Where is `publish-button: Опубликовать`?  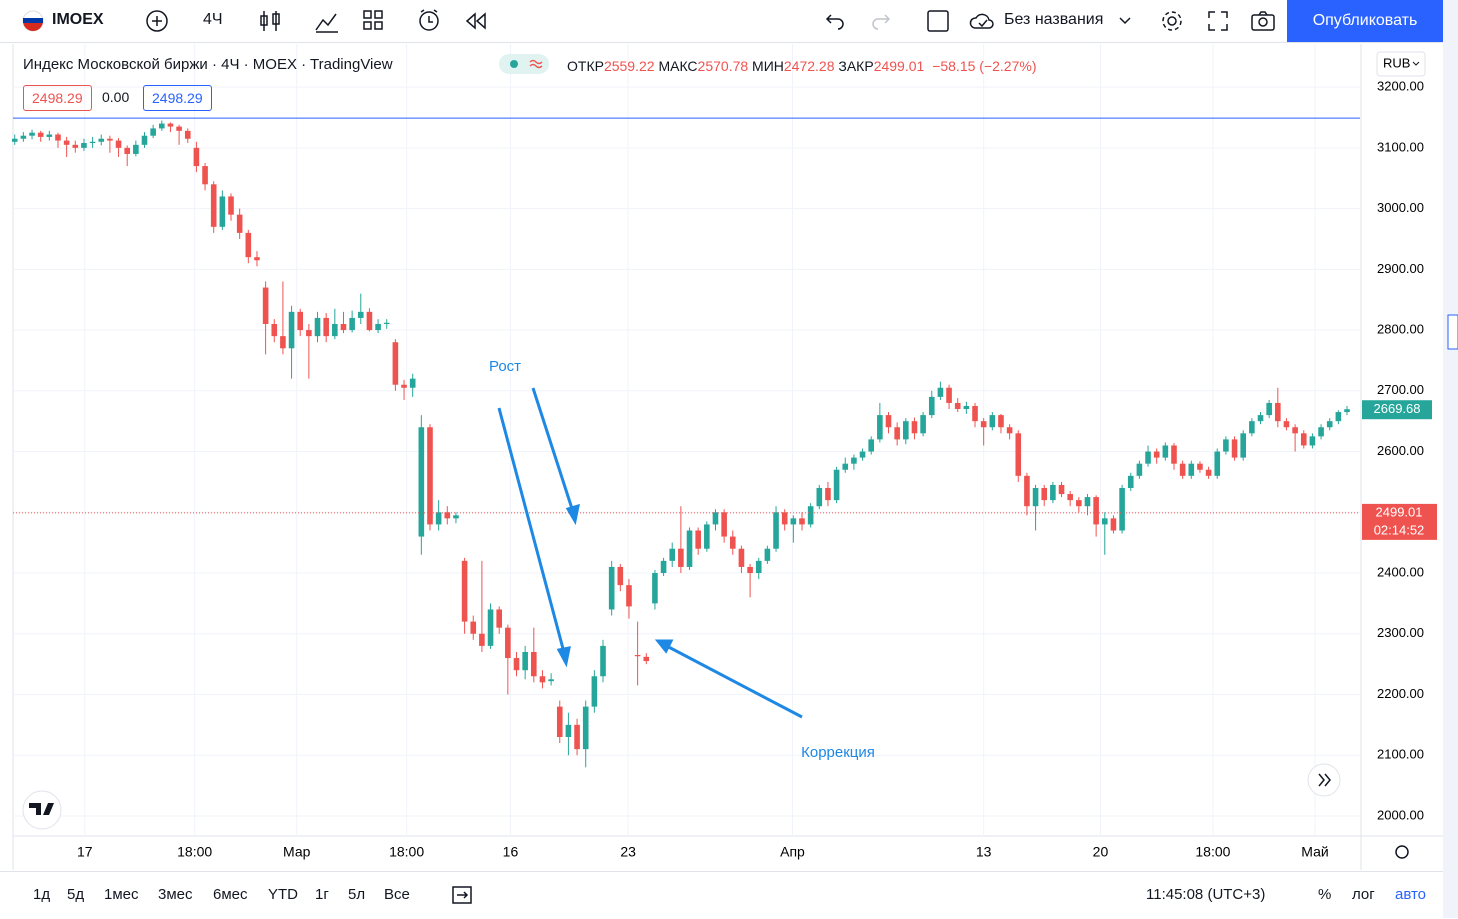 publish-button: Опубликовать is located at coordinates (1365, 21).